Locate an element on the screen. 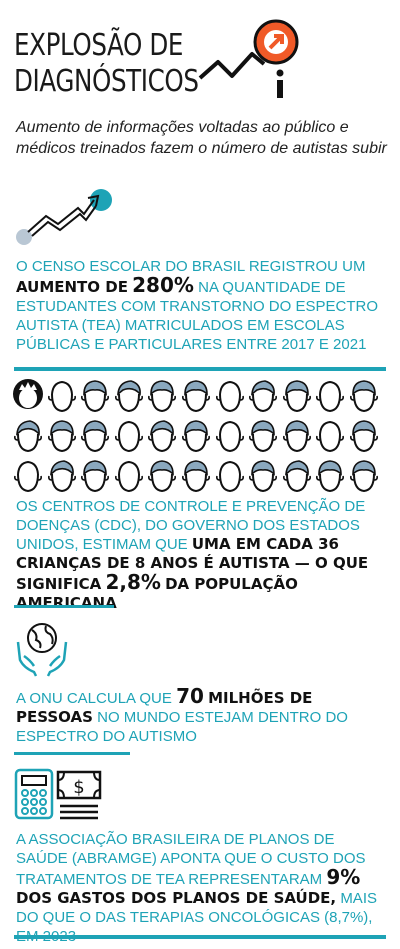 The width and height of the screenshot is (400, 949). highlighted-child-face-icon is located at coordinates (28, 394).